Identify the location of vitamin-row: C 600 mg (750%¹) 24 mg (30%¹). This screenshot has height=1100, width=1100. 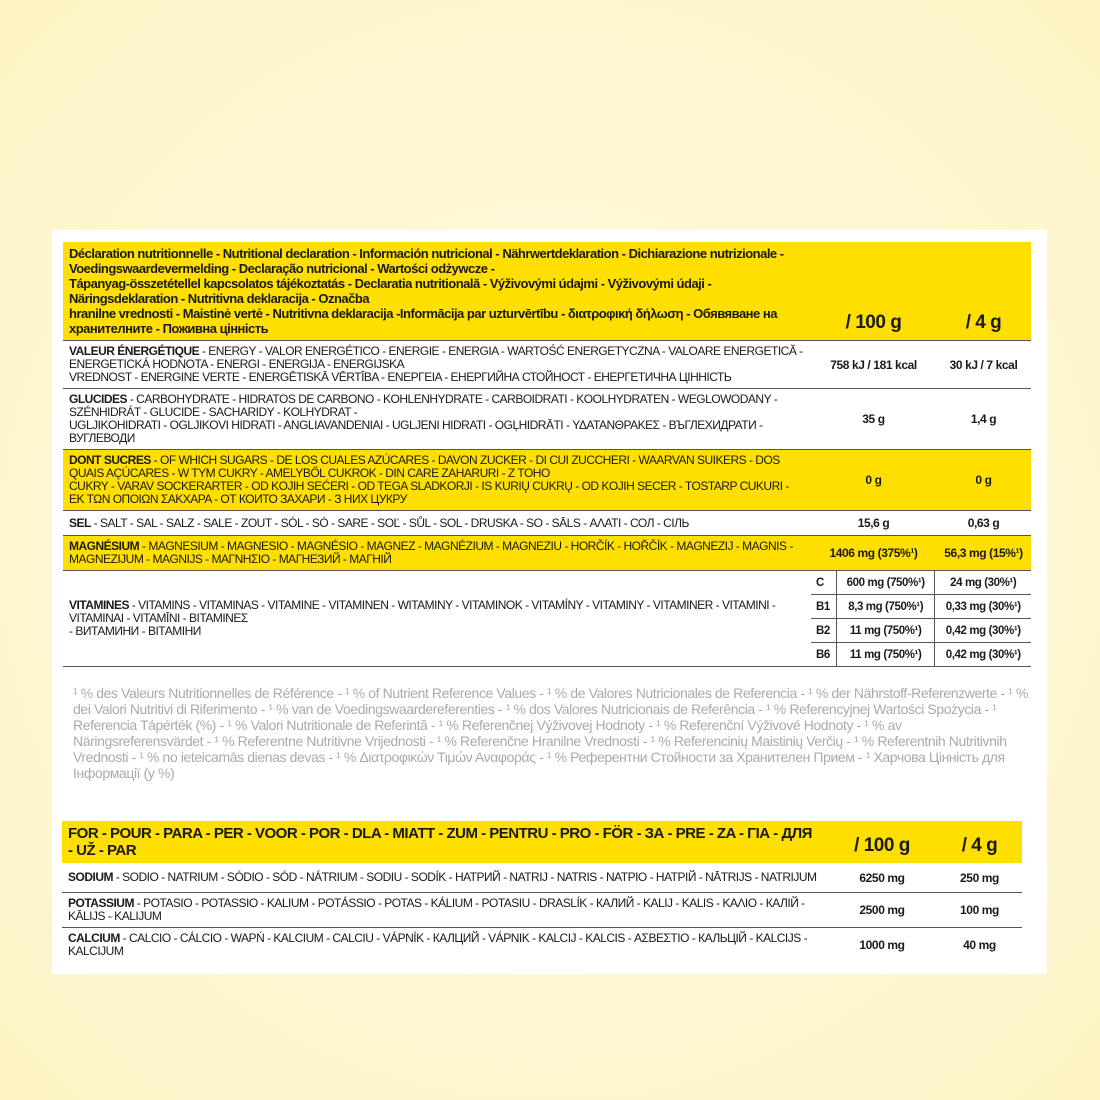
(921, 583).